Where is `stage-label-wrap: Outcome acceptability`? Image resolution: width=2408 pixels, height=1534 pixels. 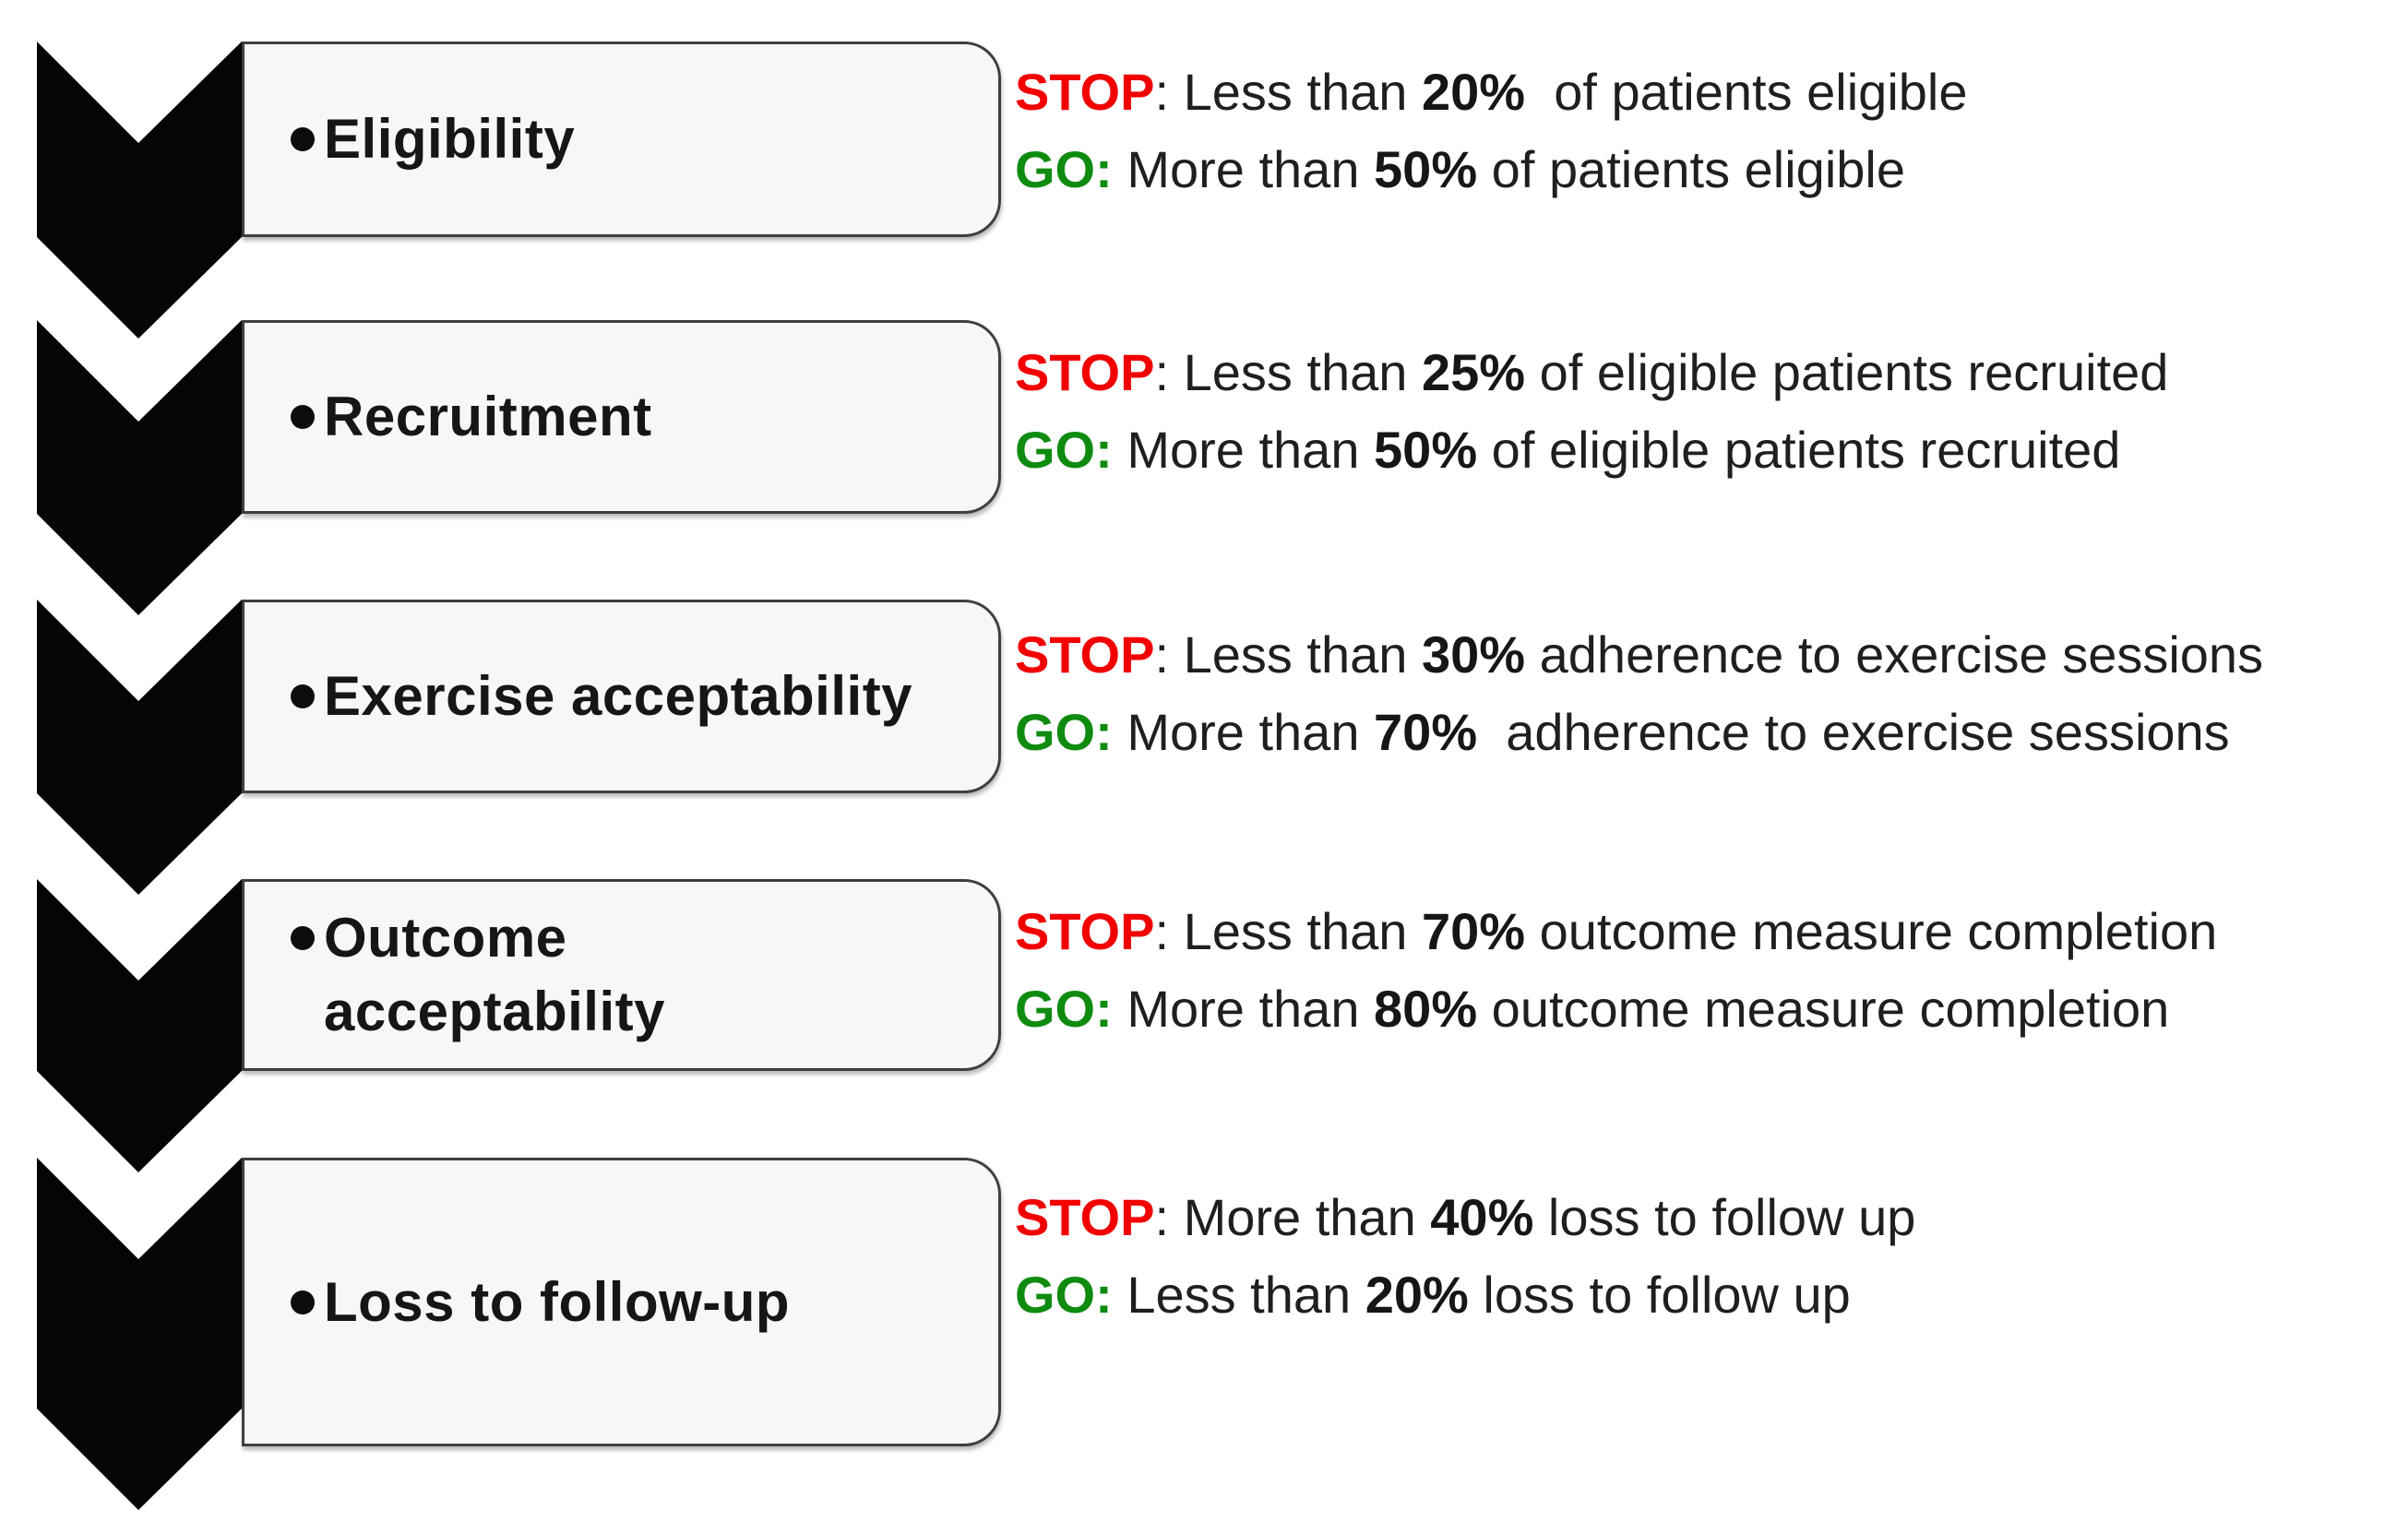 stage-label-wrap: Outcome acceptability is located at coordinates (478, 975).